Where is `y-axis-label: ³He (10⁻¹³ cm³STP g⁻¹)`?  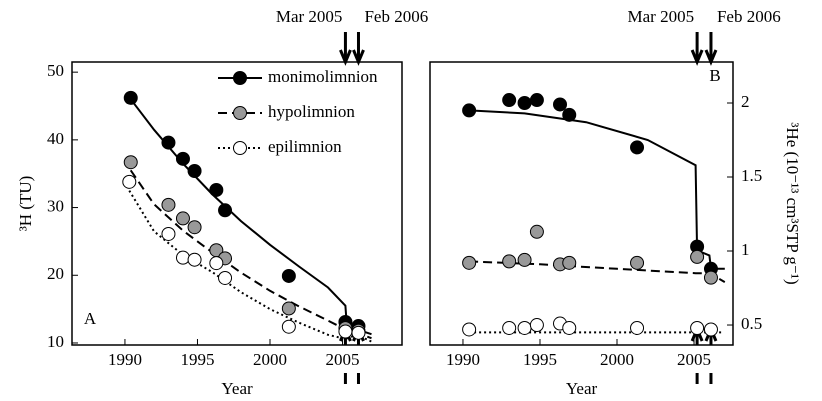 y-axis-label: ³He (10⁻¹³ cm³STP g⁻¹) is located at coordinates (792, 203).